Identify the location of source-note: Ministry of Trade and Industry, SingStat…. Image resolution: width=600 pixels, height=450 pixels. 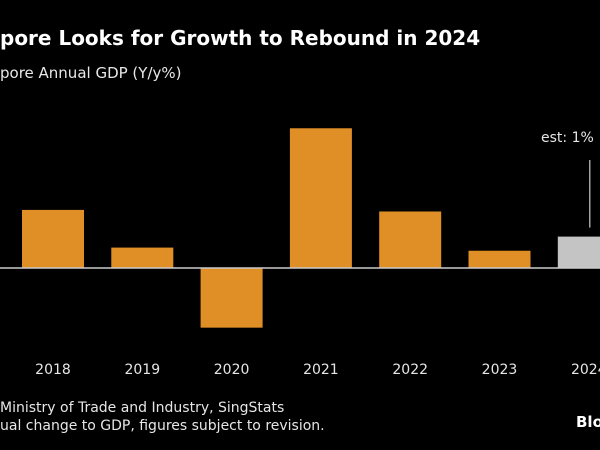
(142, 408).